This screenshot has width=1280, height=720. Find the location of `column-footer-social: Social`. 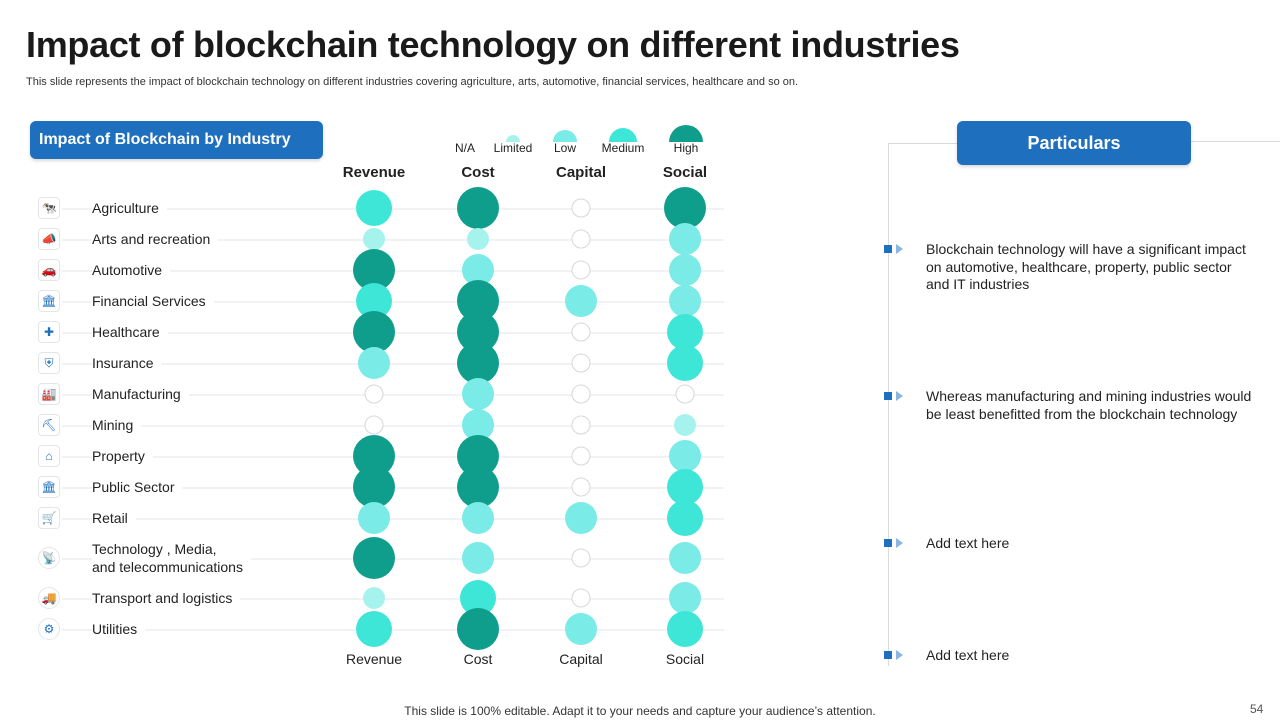

column-footer-social: Social is located at coordinates (685, 659).